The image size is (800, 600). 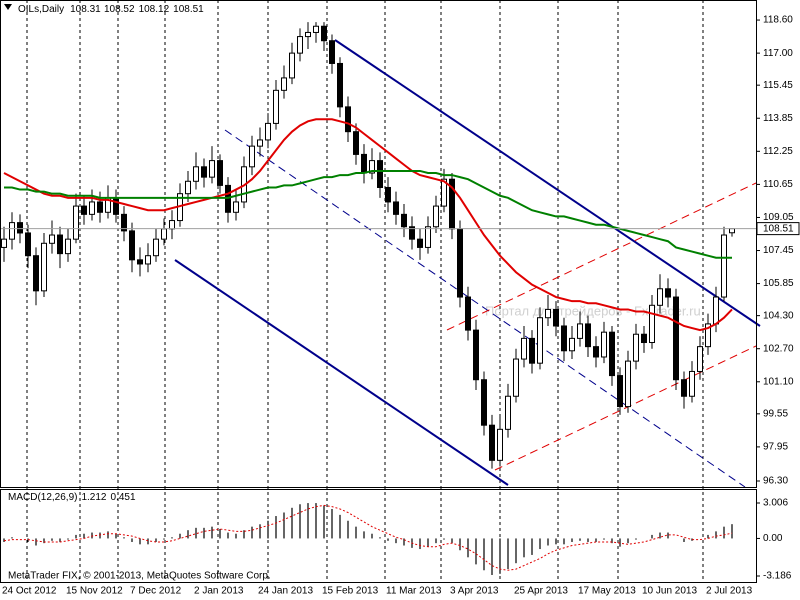 I want to click on y-tick-label: 3.006, so click(x=775, y=503).